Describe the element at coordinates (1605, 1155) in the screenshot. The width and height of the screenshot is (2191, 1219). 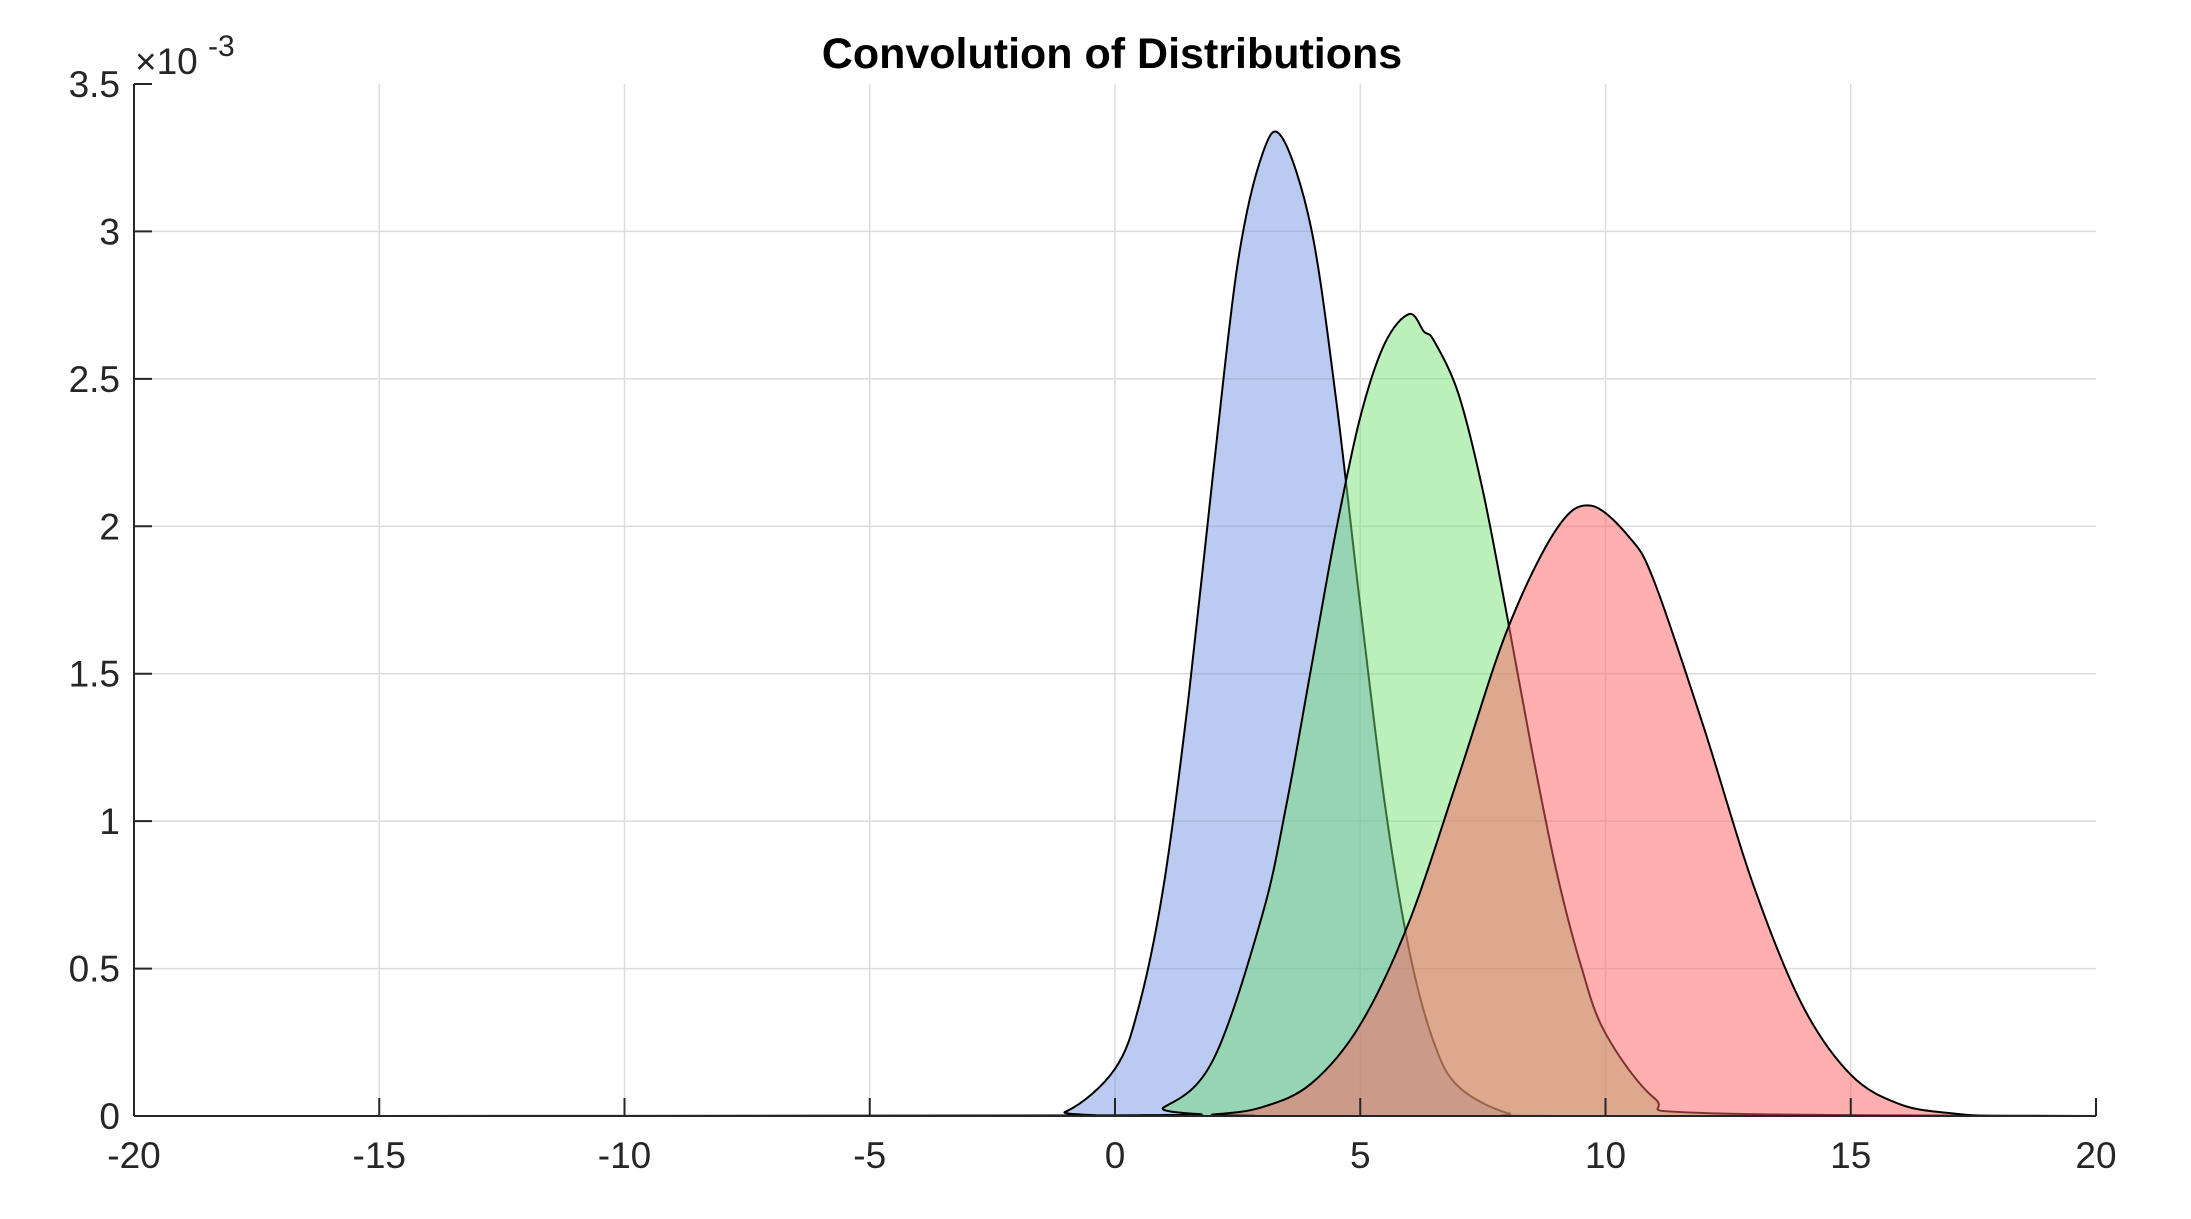
I see `x-tick-label: 10` at that location.